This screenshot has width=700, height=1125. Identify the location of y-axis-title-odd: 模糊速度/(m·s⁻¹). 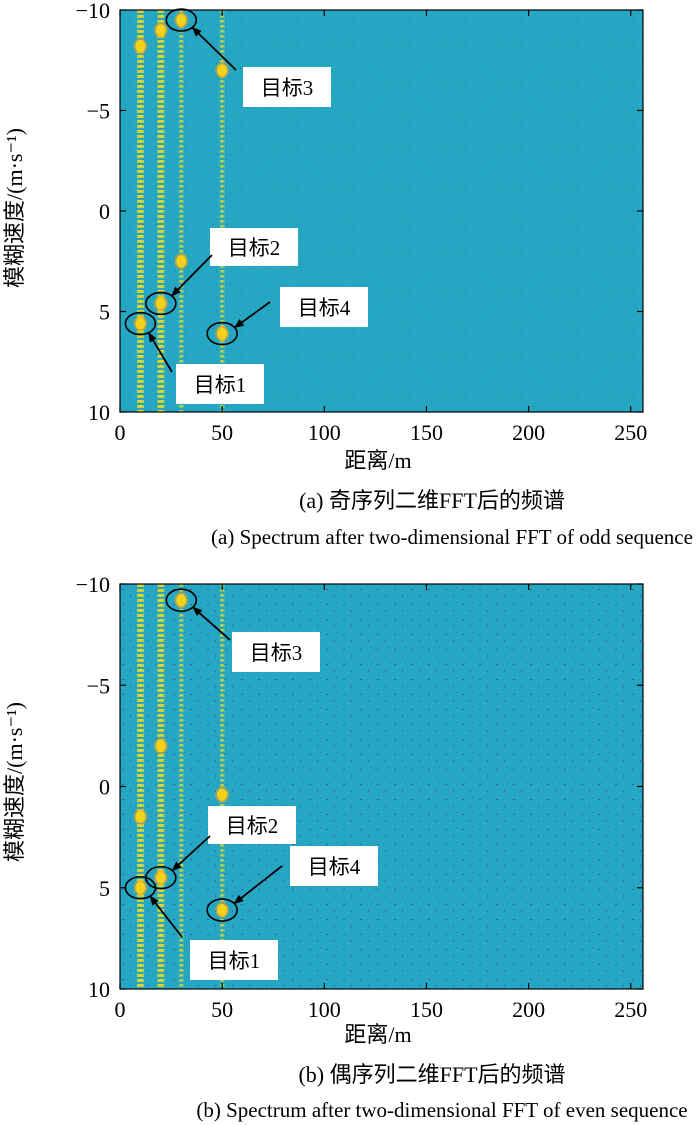
(14, 208).